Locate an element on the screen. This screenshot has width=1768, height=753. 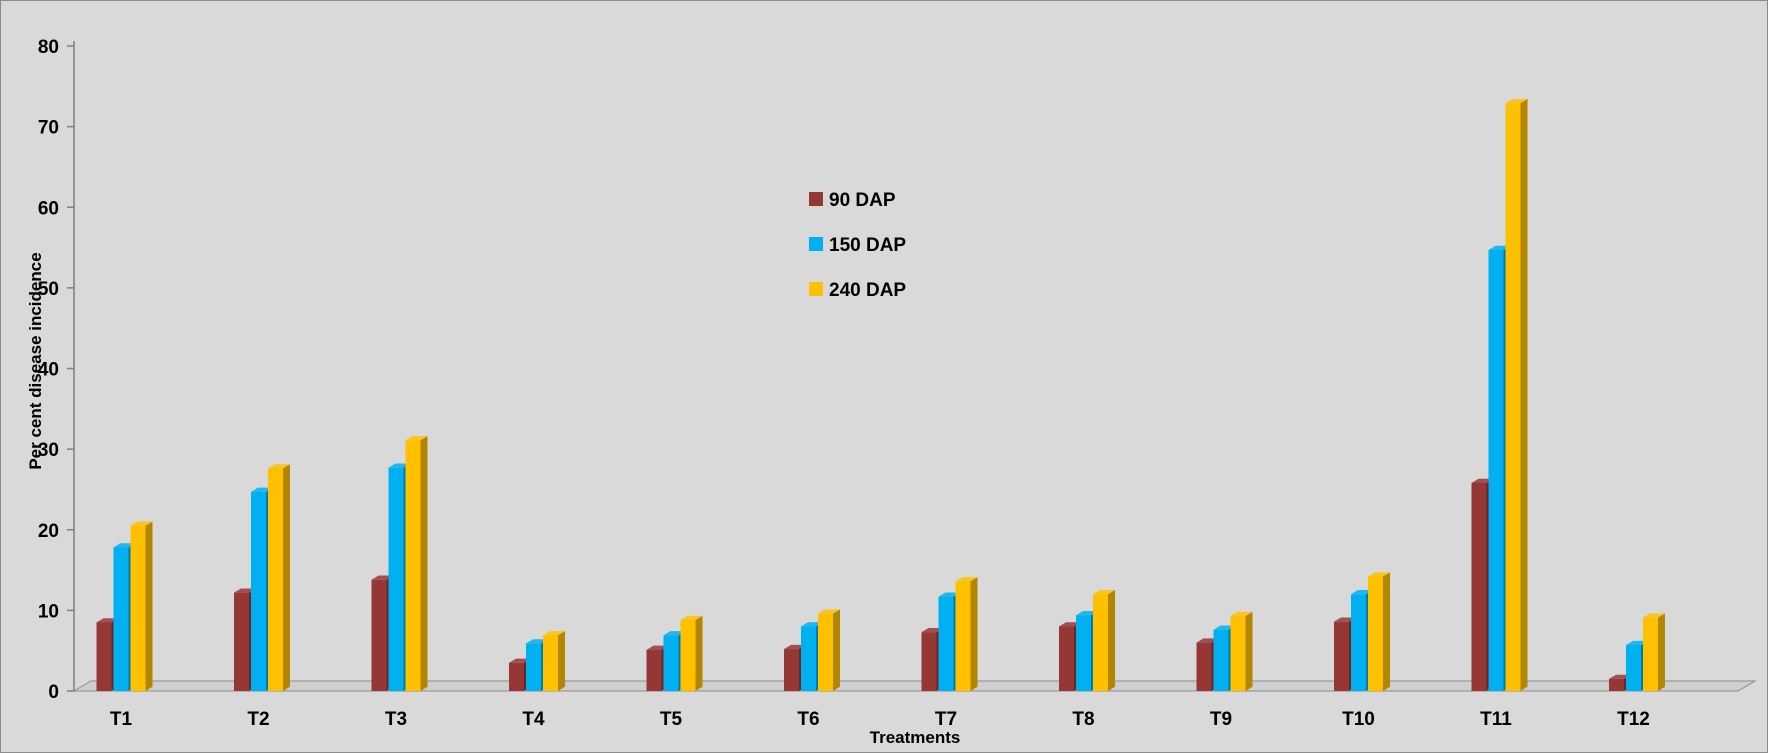
x-axis-title: Treatments is located at coordinates (915, 737).